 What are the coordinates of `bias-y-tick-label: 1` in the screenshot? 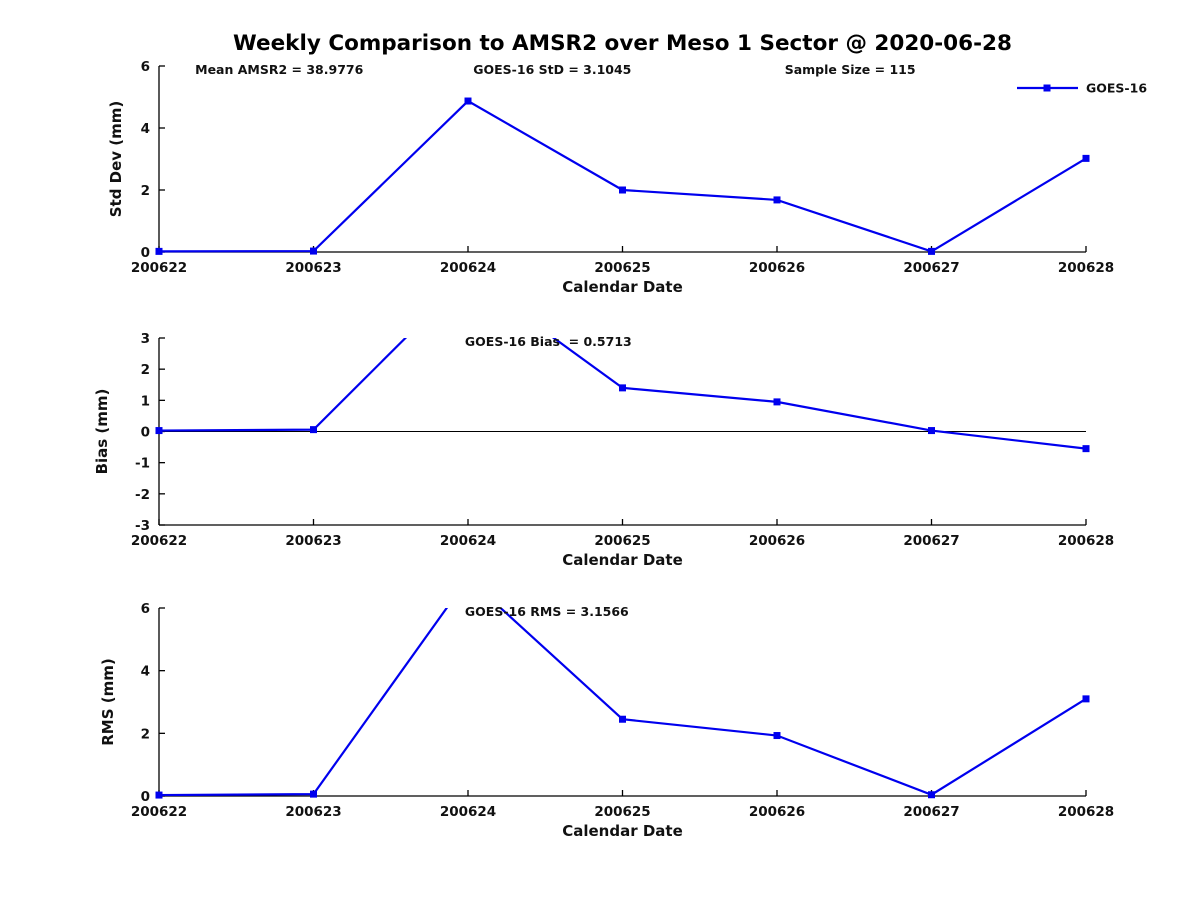 It's located at (145, 401).